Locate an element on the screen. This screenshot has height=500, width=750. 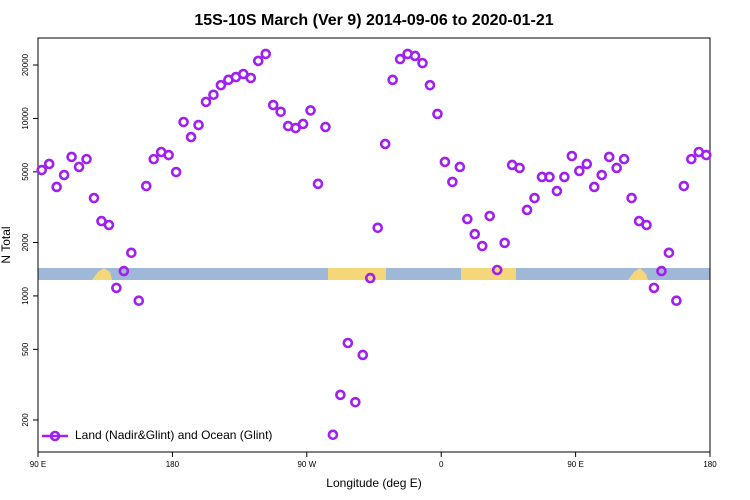
legend-marker is located at coordinates (55, 436).